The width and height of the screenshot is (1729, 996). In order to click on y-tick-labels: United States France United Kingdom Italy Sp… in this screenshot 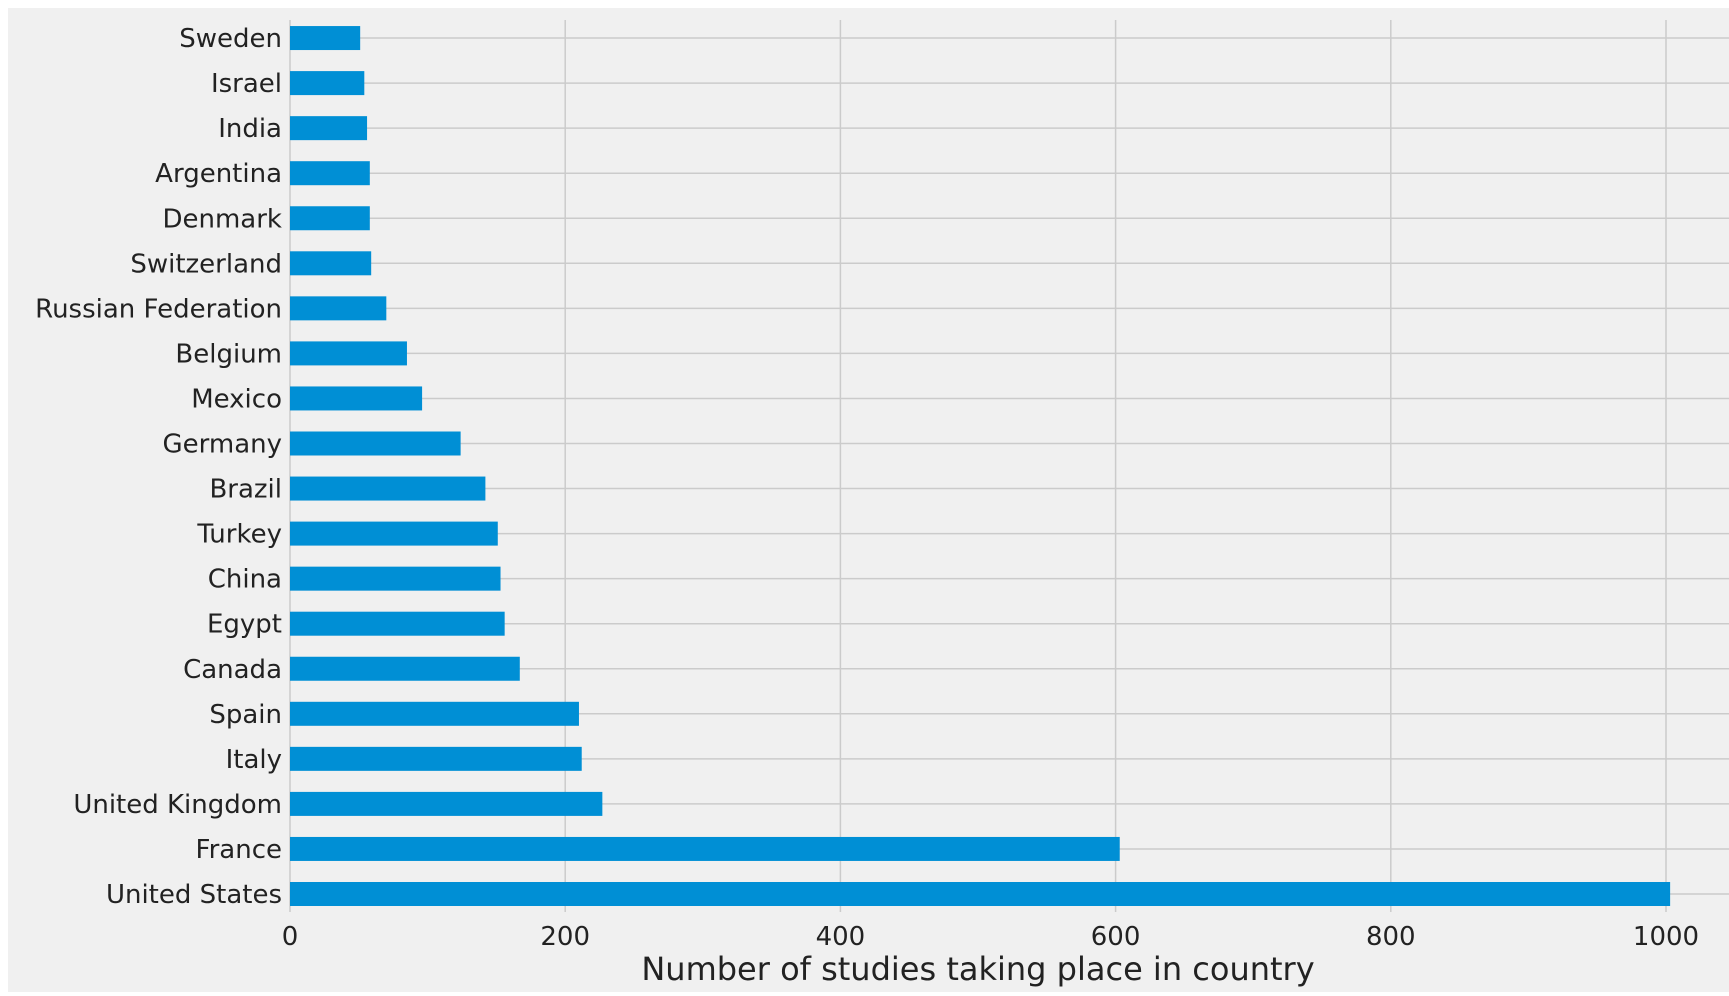, I will do `click(158, 467)`.